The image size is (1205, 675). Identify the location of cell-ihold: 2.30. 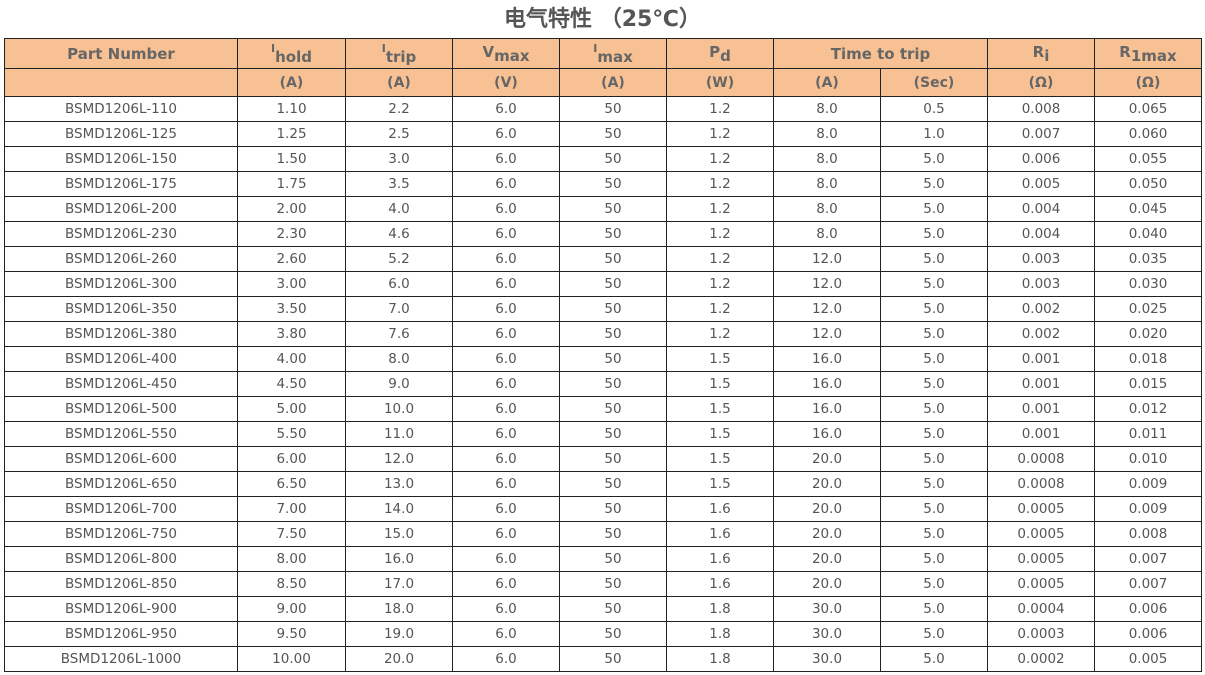
(291, 234).